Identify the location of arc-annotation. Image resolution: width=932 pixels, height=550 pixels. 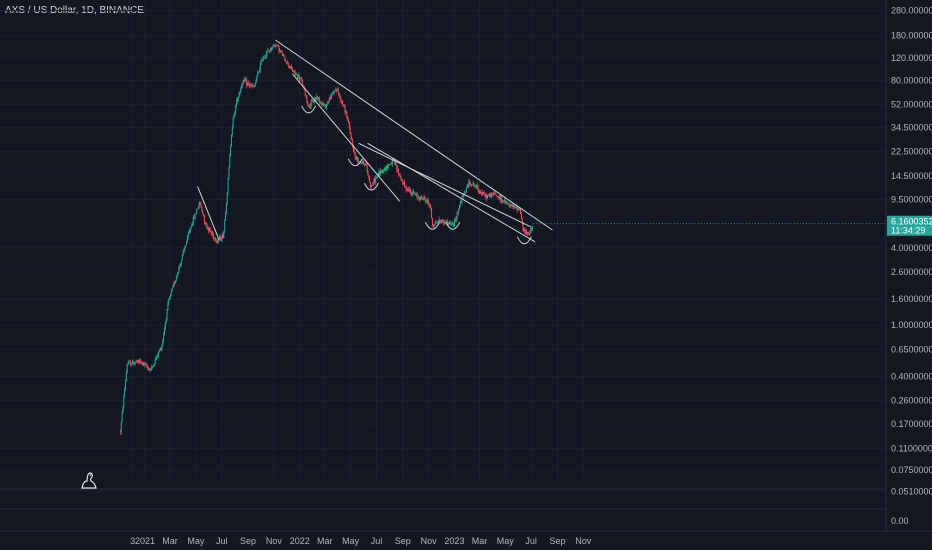
(371, 186).